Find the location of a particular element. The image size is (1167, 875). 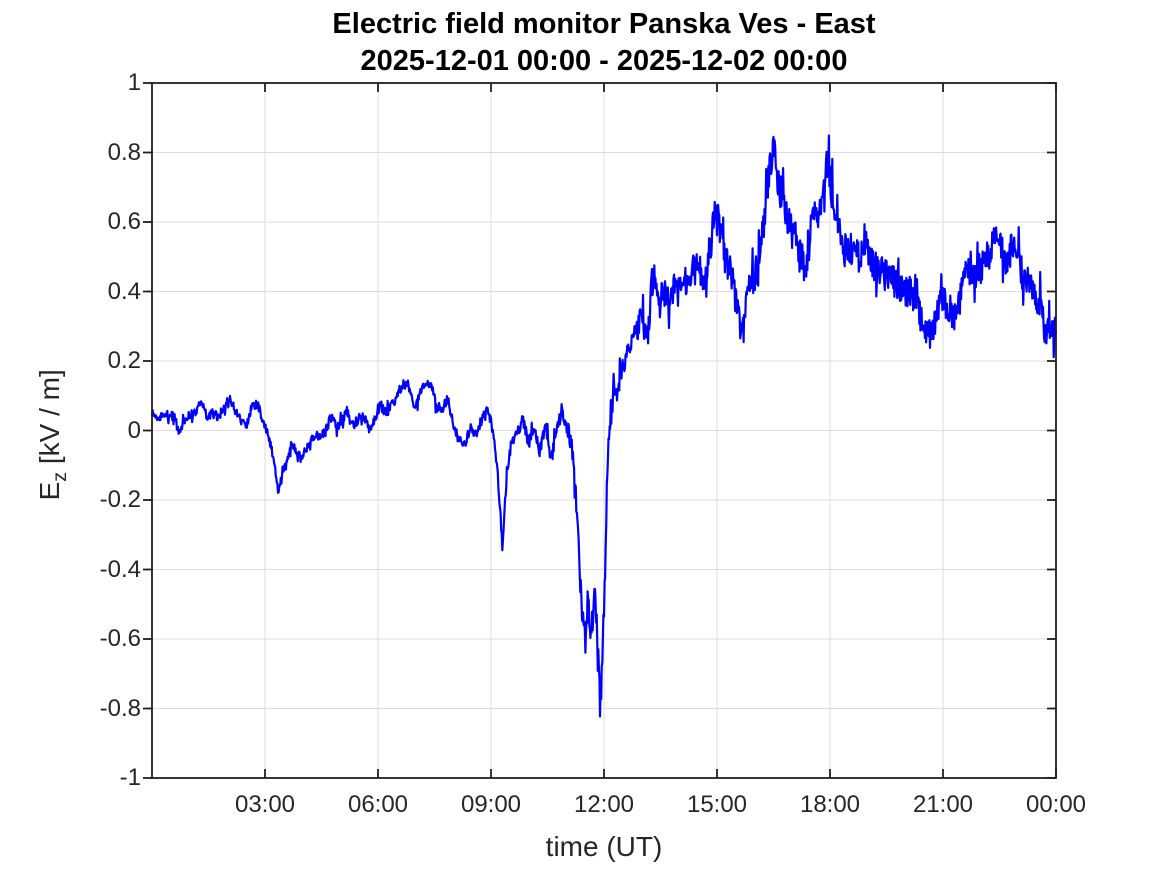

y-tick-label: 1 is located at coordinates (134, 82).